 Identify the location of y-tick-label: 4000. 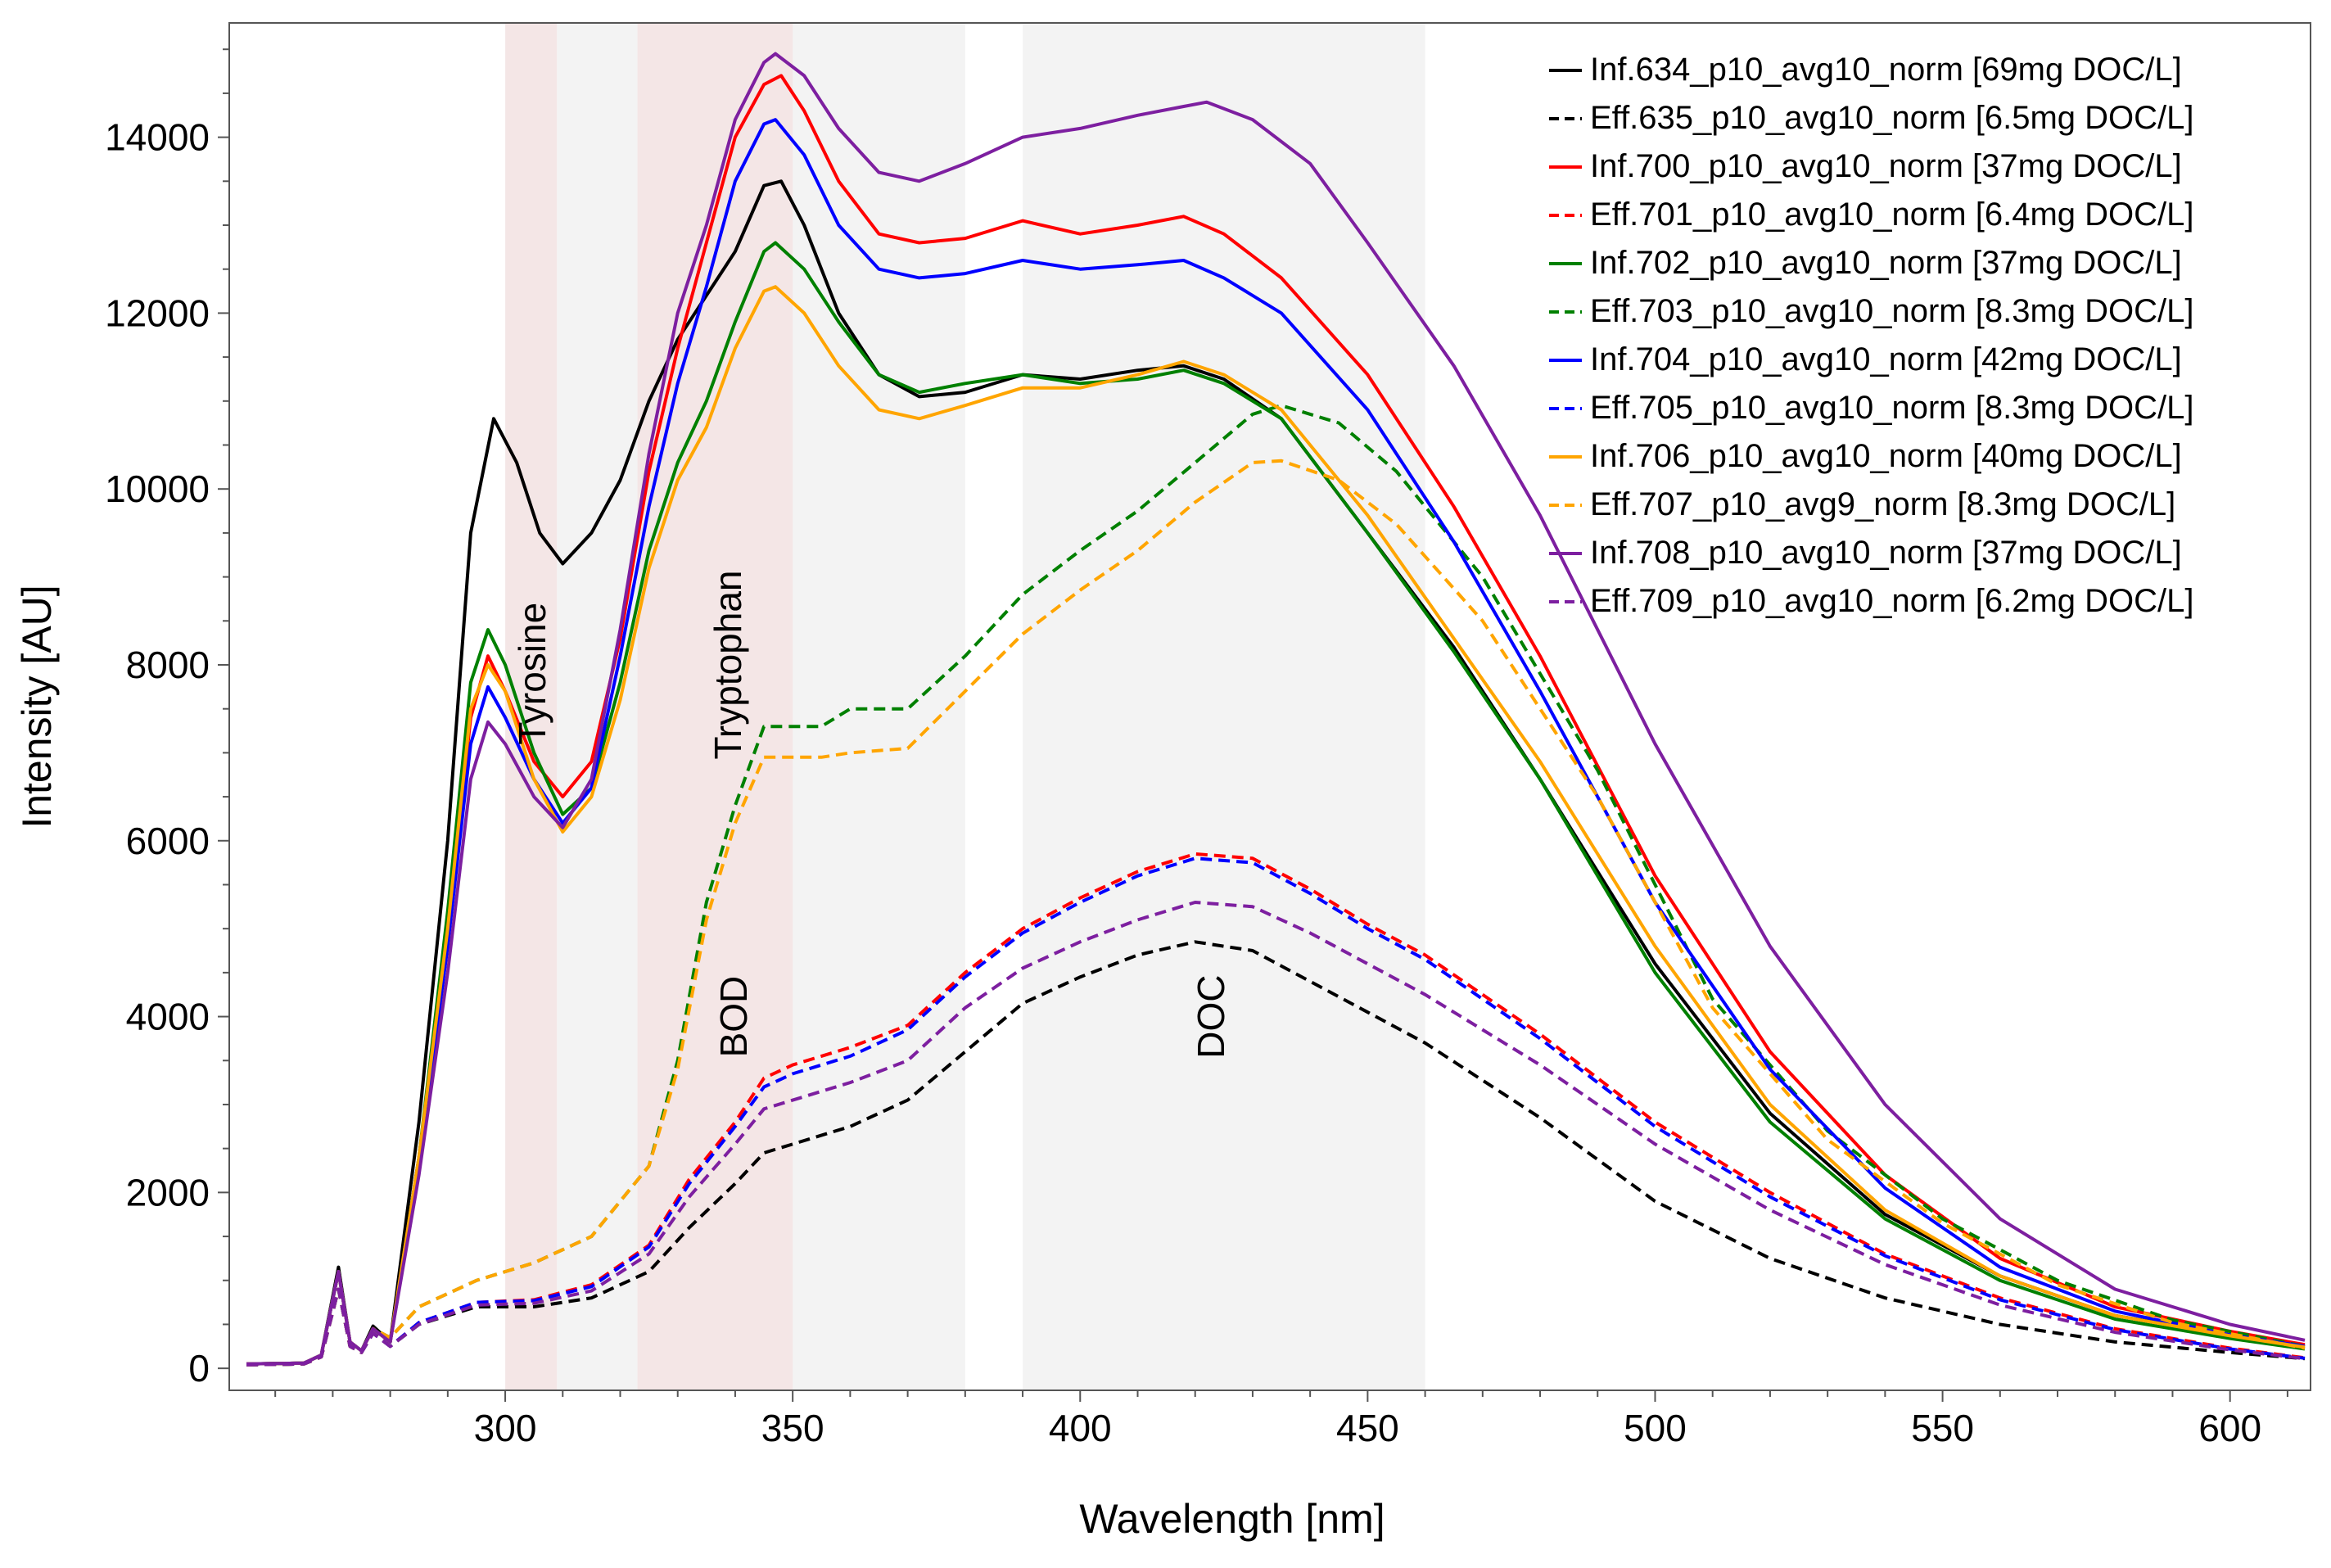
(168, 1017).